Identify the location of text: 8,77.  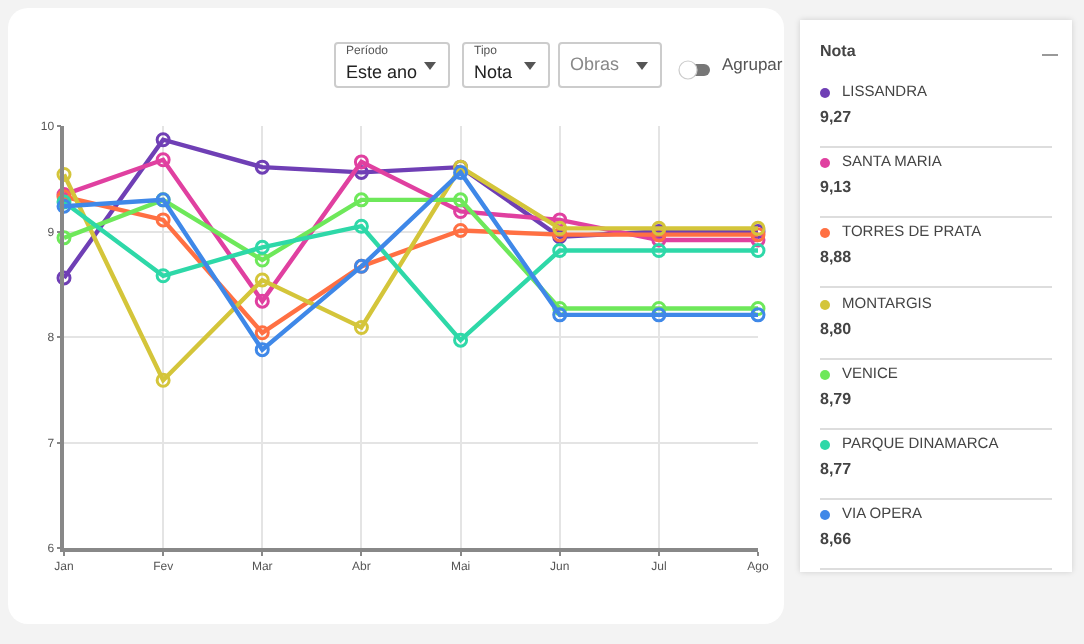
(836, 469).